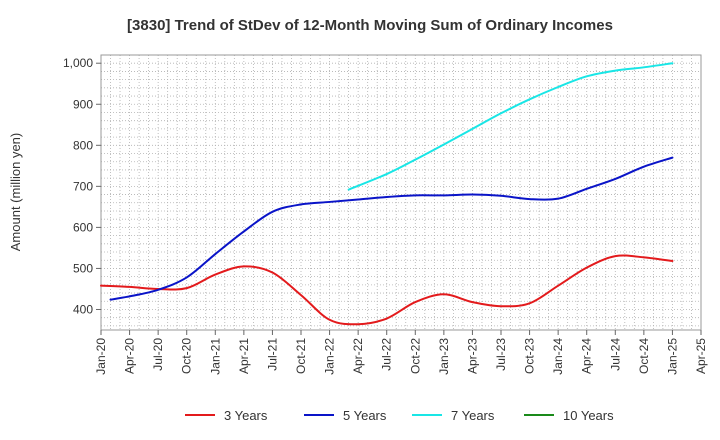 The width and height of the screenshot is (720, 440). What do you see at coordinates (130, 356) in the screenshot?
I see `x-tick-label: Apr-20` at bounding box center [130, 356].